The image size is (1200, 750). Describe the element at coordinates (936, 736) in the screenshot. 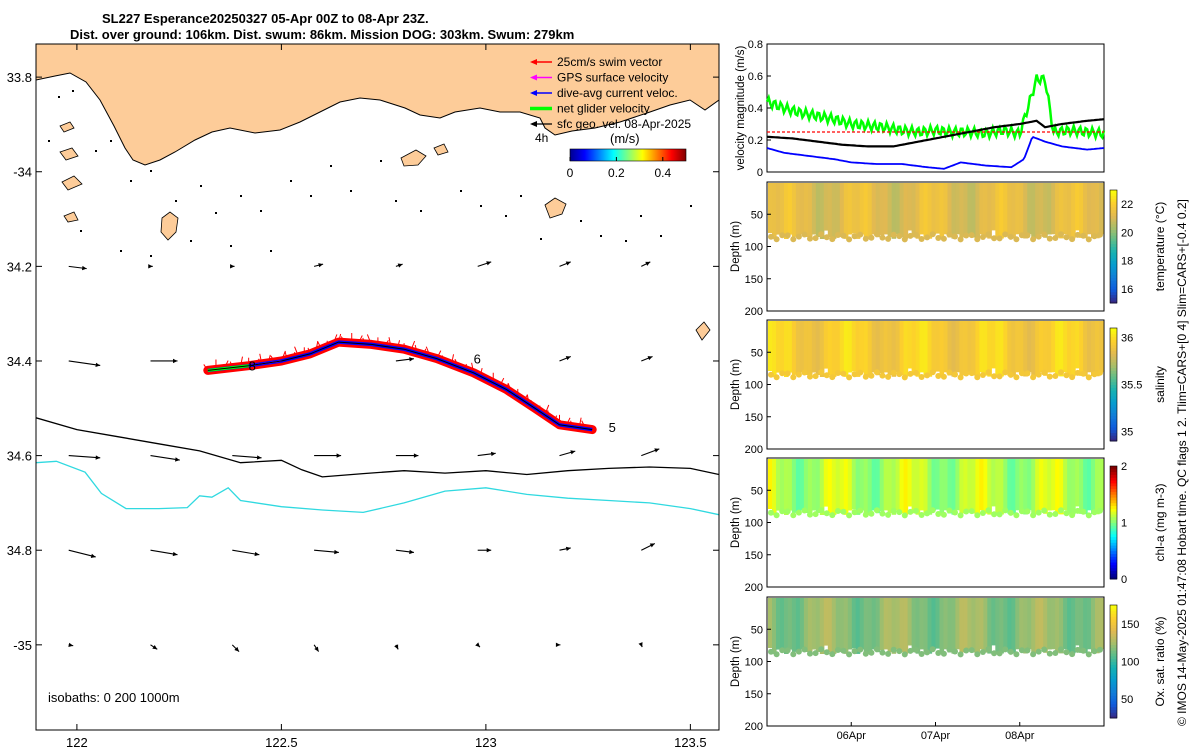

I see `x-tick-label: 07Apr` at that location.